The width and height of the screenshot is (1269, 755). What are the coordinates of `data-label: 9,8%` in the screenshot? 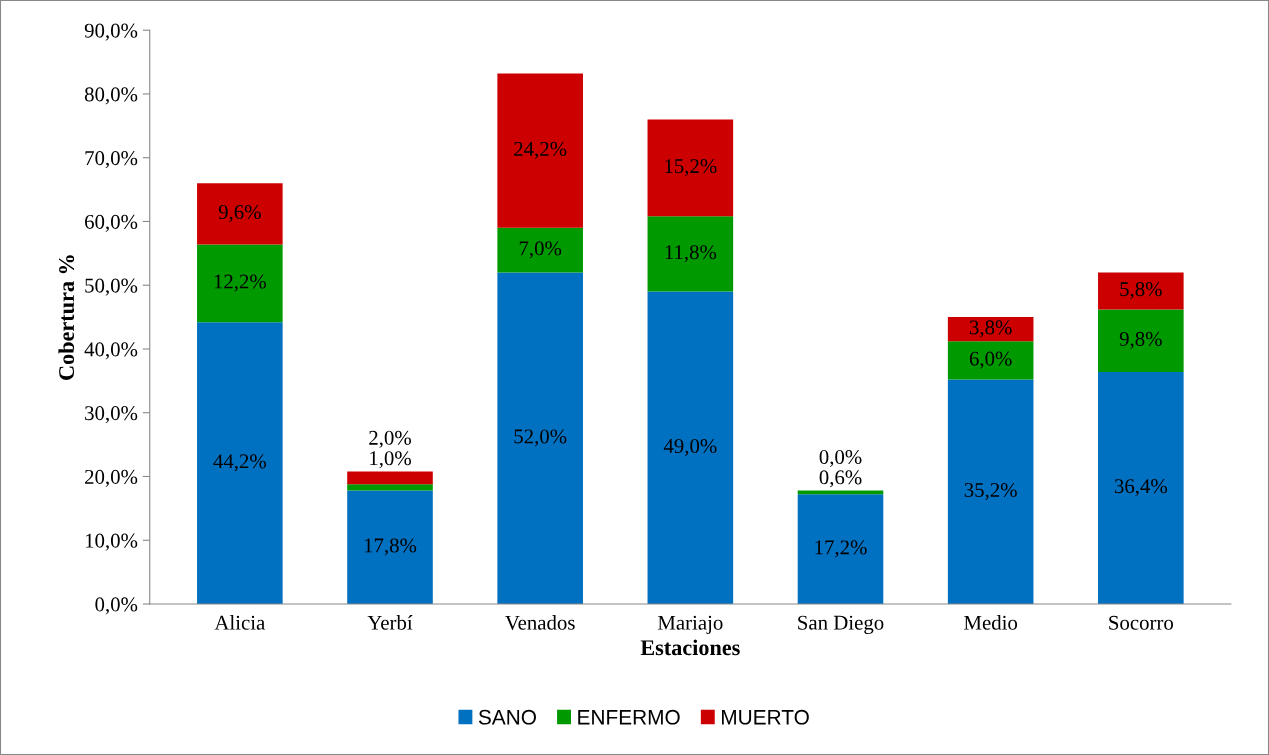 It's located at (1140, 340).